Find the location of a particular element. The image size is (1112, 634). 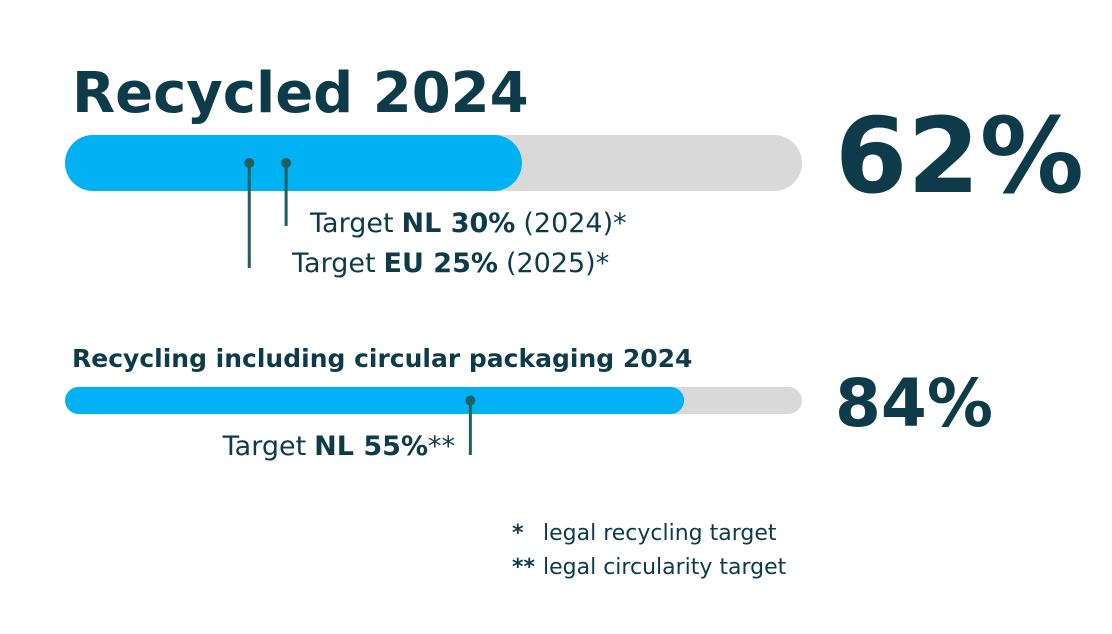

target-value: NL 30% is located at coordinates (459, 223).